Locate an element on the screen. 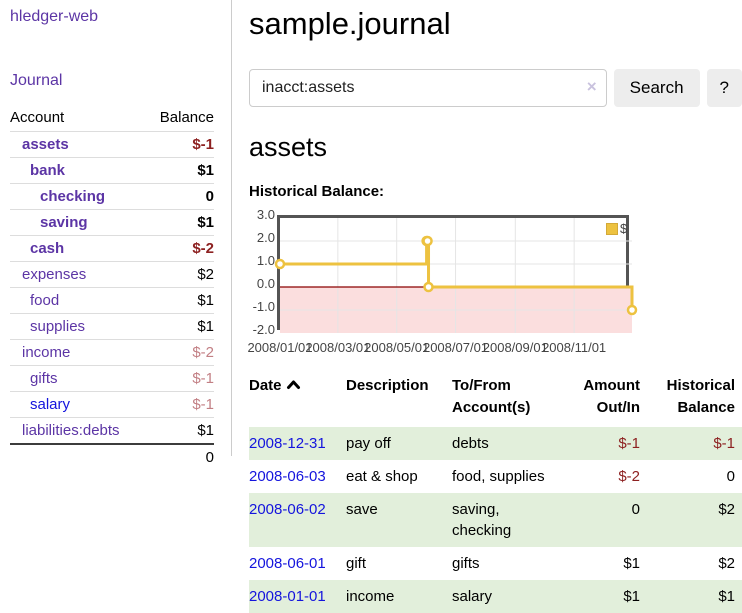 The width and height of the screenshot is (742, 613). y-axis-tick-label: -1.0 is located at coordinates (263, 306).